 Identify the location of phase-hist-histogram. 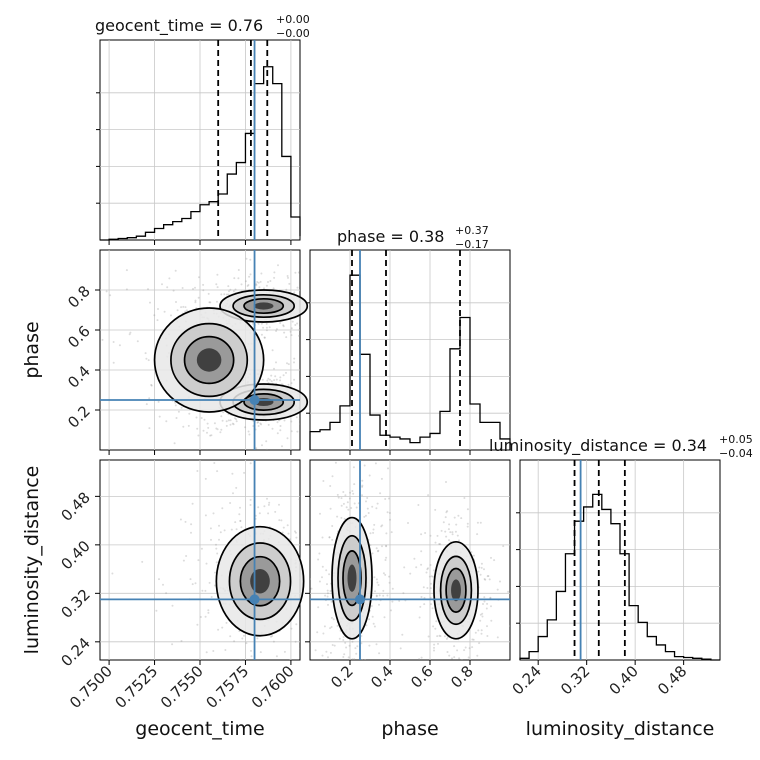
(410, 362).